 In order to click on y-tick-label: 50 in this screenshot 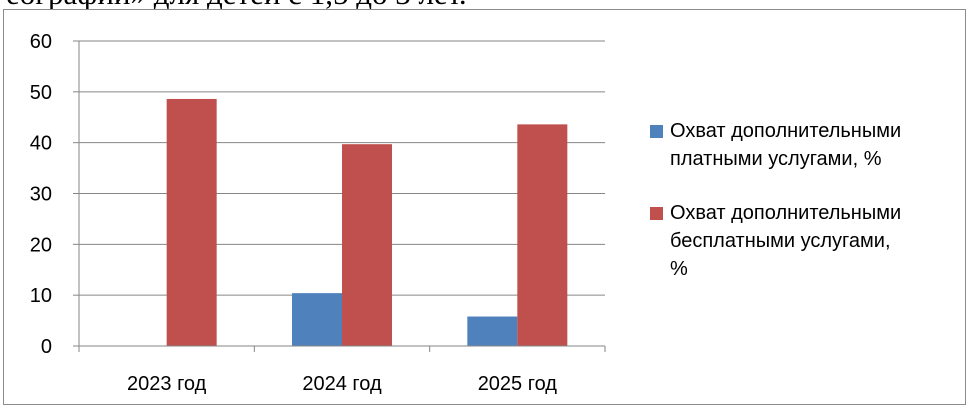, I will do `click(41, 93)`.